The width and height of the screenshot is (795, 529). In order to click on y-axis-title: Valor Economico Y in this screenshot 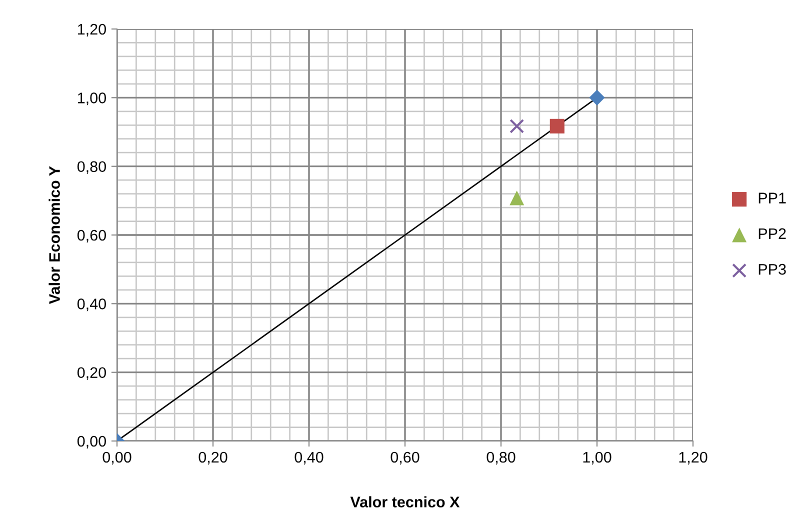, I will do `click(54, 235)`.